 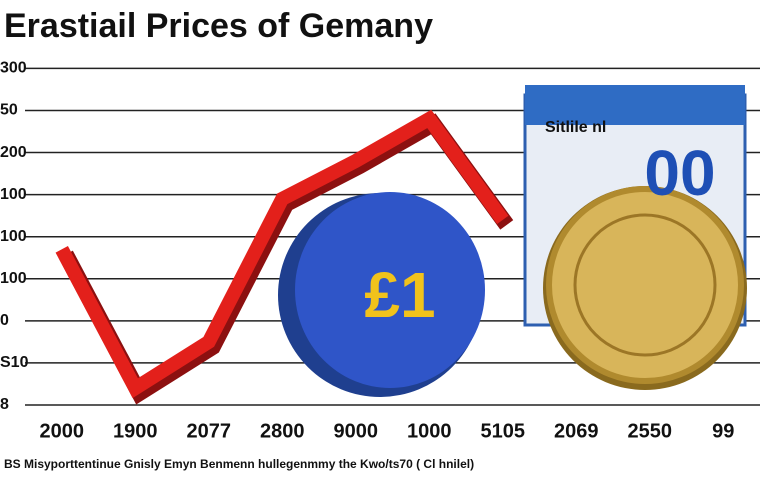 I want to click on x-tick-label: 2000, so click(x=62, y=431).